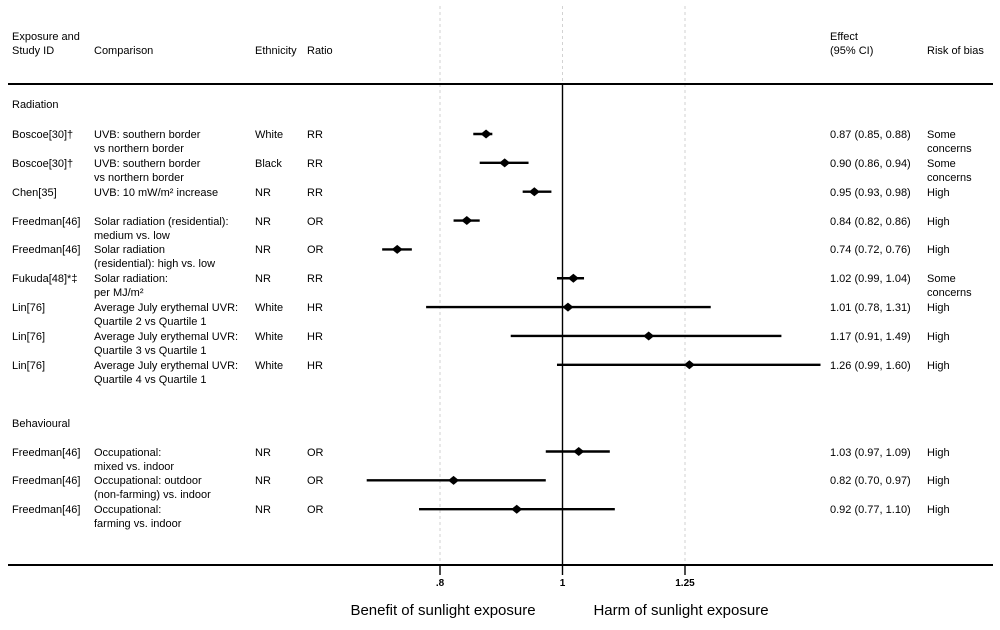  Describe the element at coordinates (870, 163) in the screenshot. I see `effect-ci-cell: 0.90 (0.86, 0.94)` at that location.